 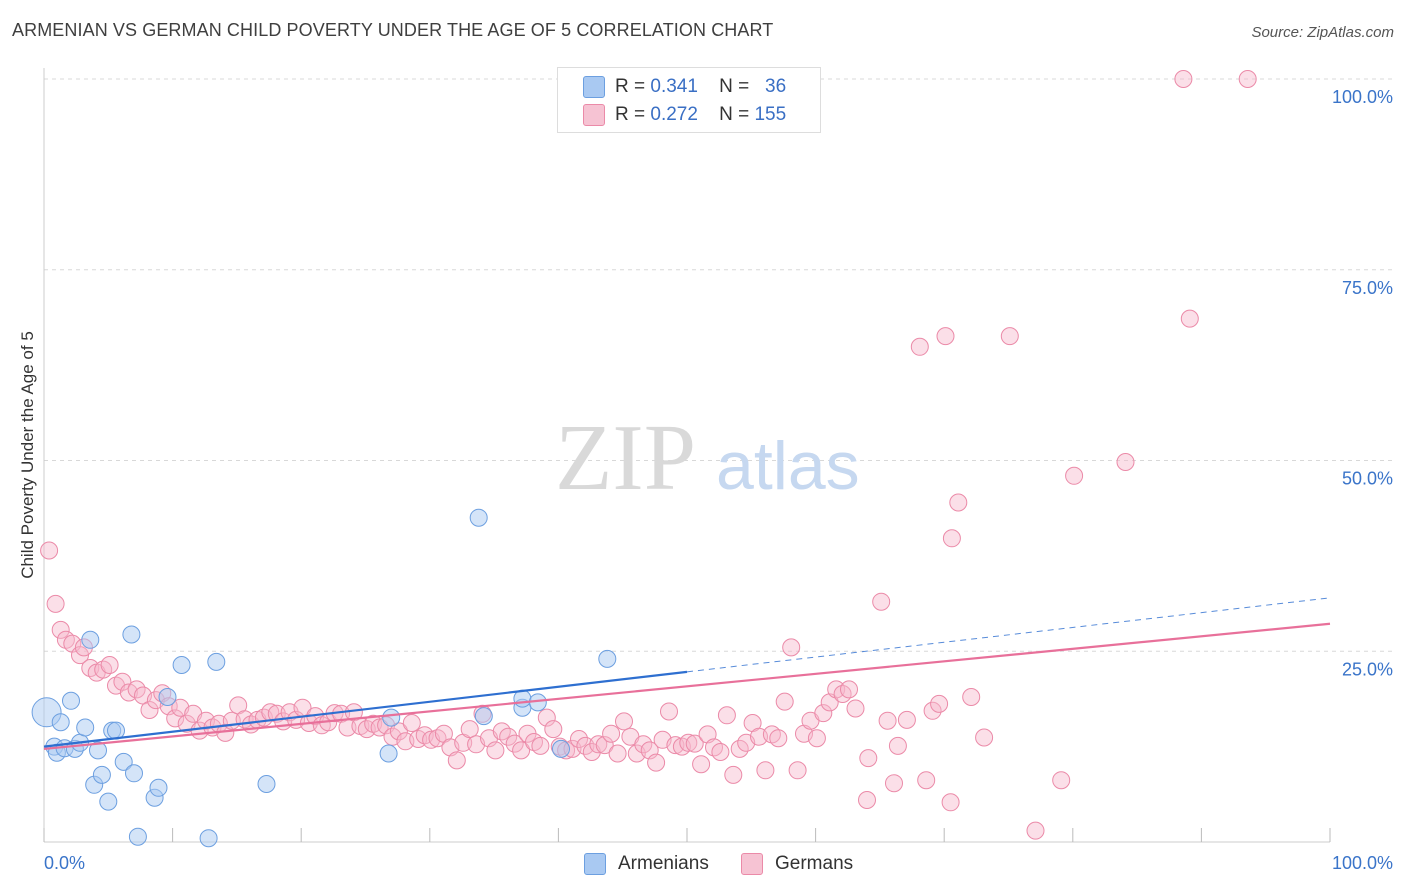 What do you see at coordinates (625, 458) in the screenshot?
I see `watermark-zip: ZIP` at bounding box center [625, 458].